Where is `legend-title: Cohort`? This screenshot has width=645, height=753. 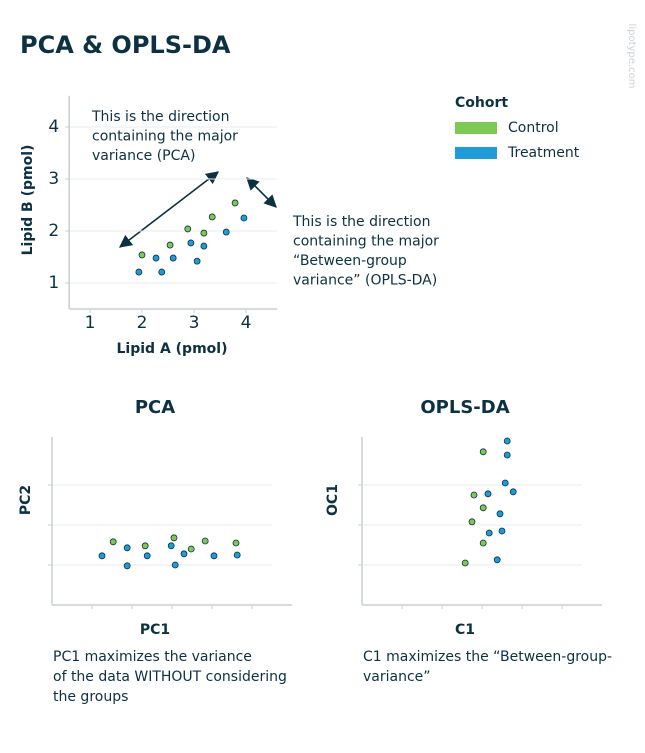 legend-title: Cohort is located at coordinates (481, 103).